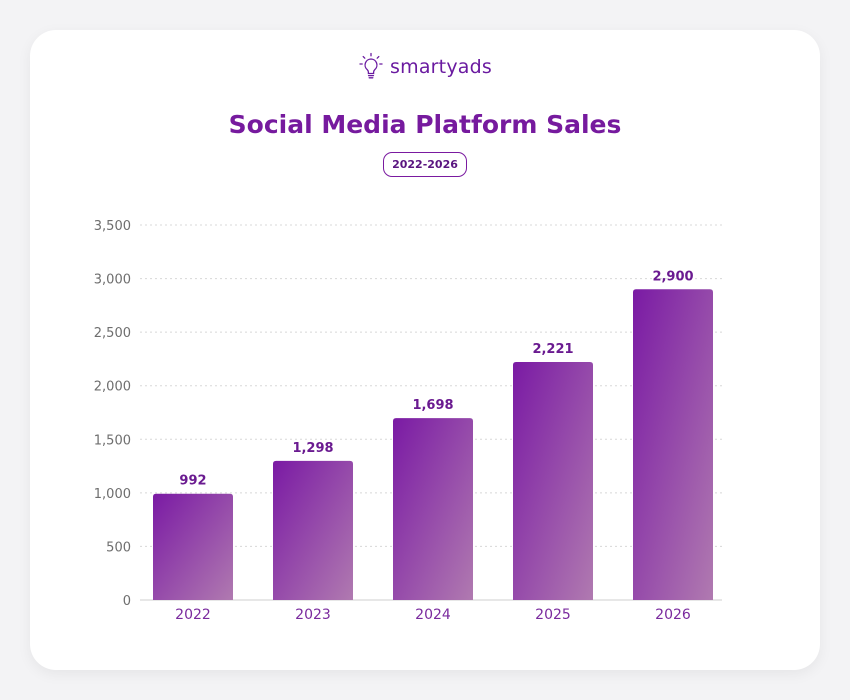 The height and width of the screenshot is (700, 850). Describe the element at coordinates (112, 333) in the screenshot. I see `y-tick-label: 2,500` at that location.